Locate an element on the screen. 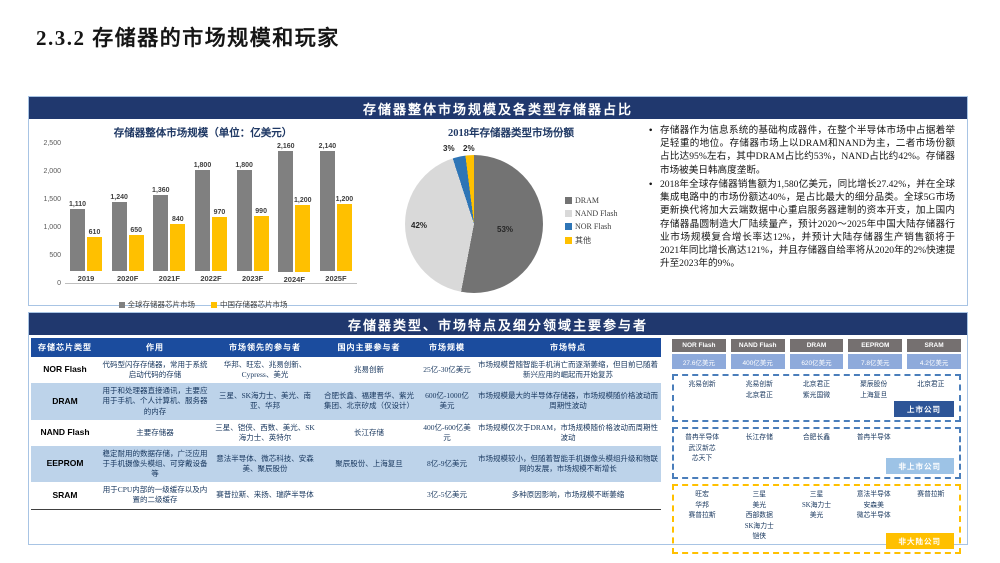 The height and width of the screenshot is (563, 1000). diagram-header-cell: SRAM 4.2亿美元 is located at coordinates (934, 354).